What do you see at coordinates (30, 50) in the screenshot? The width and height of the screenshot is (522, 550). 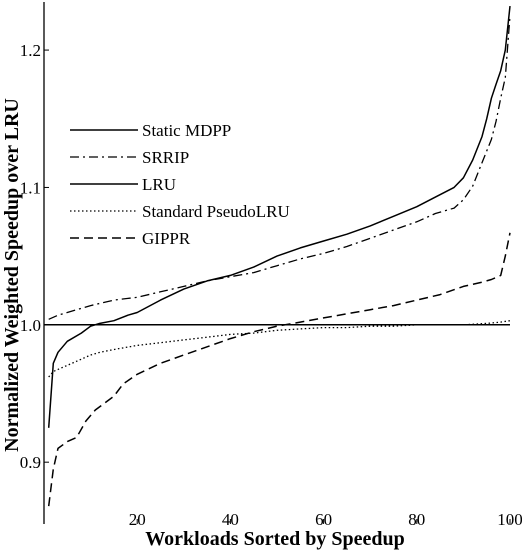 I see `y-tick-label: 1.2` at bounding box center [30, 50].